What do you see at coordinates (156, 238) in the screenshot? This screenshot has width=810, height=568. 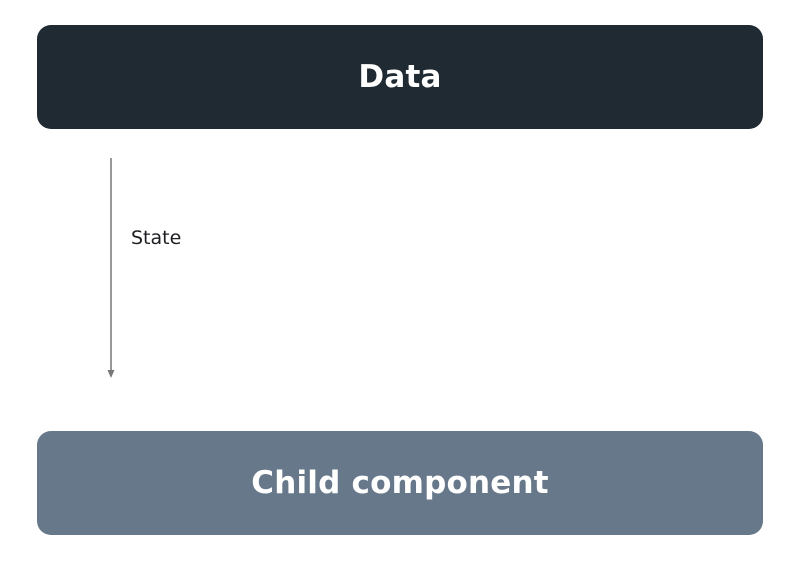 I see `state-label: State` at bounding box center [156, 238].